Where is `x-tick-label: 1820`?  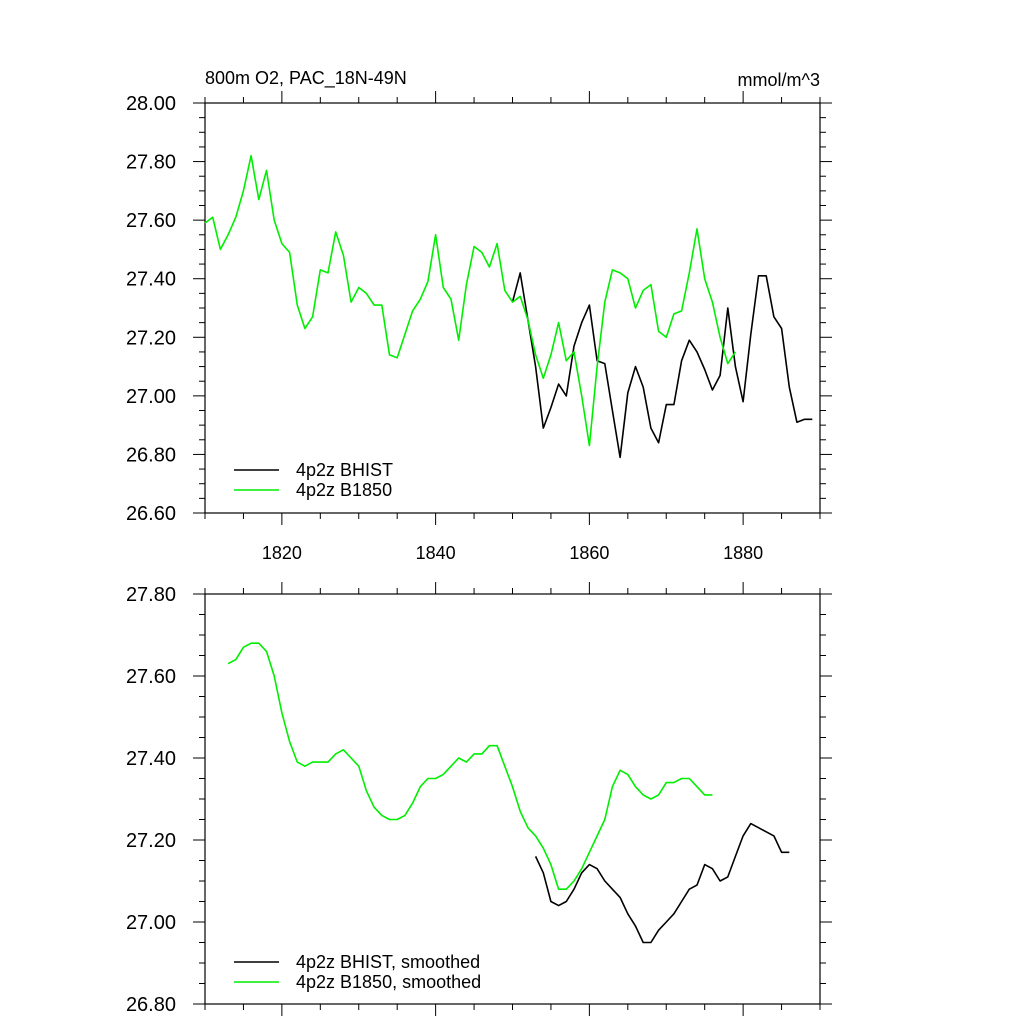 x-tick-label: 1820 is located at coordinates (282, 553).